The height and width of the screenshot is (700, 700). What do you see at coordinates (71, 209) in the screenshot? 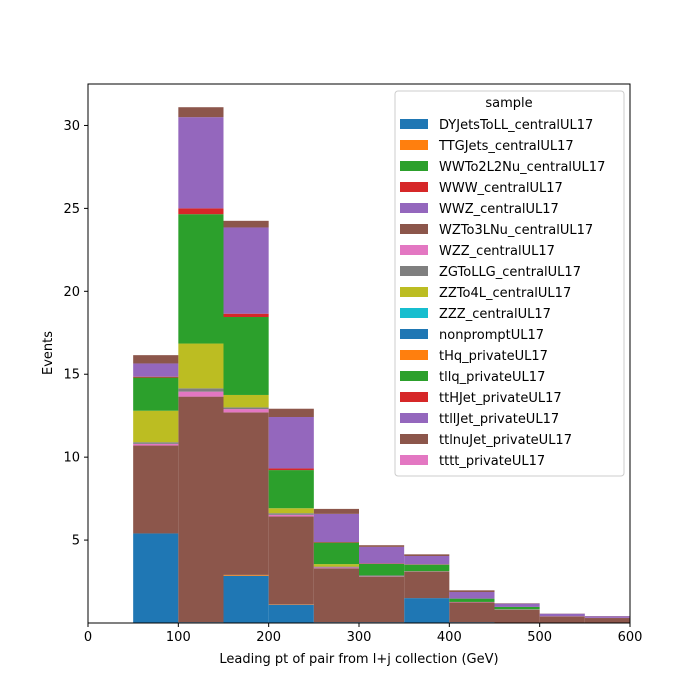
I see `y-tick-label: 25` at bounding box center [71, 209].